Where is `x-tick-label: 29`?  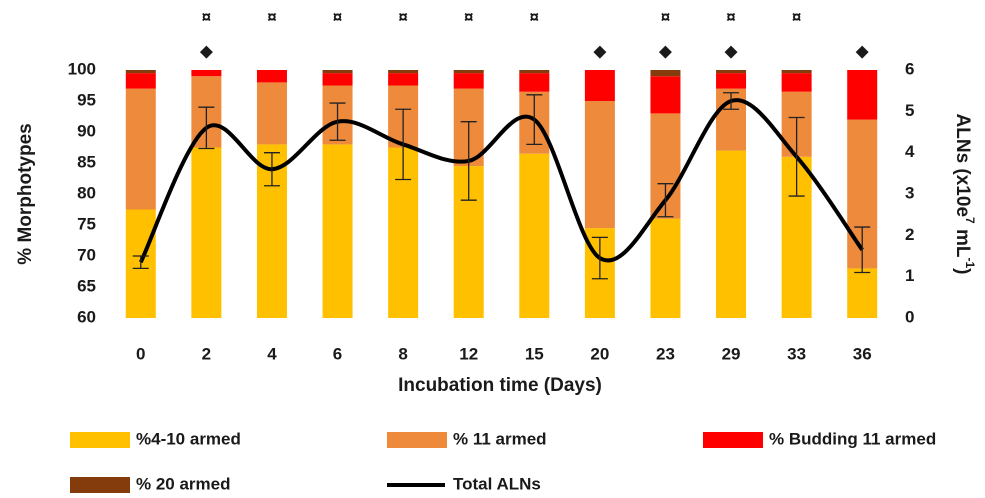 x-tick-label: 29 is located at coordinates (731, 353).